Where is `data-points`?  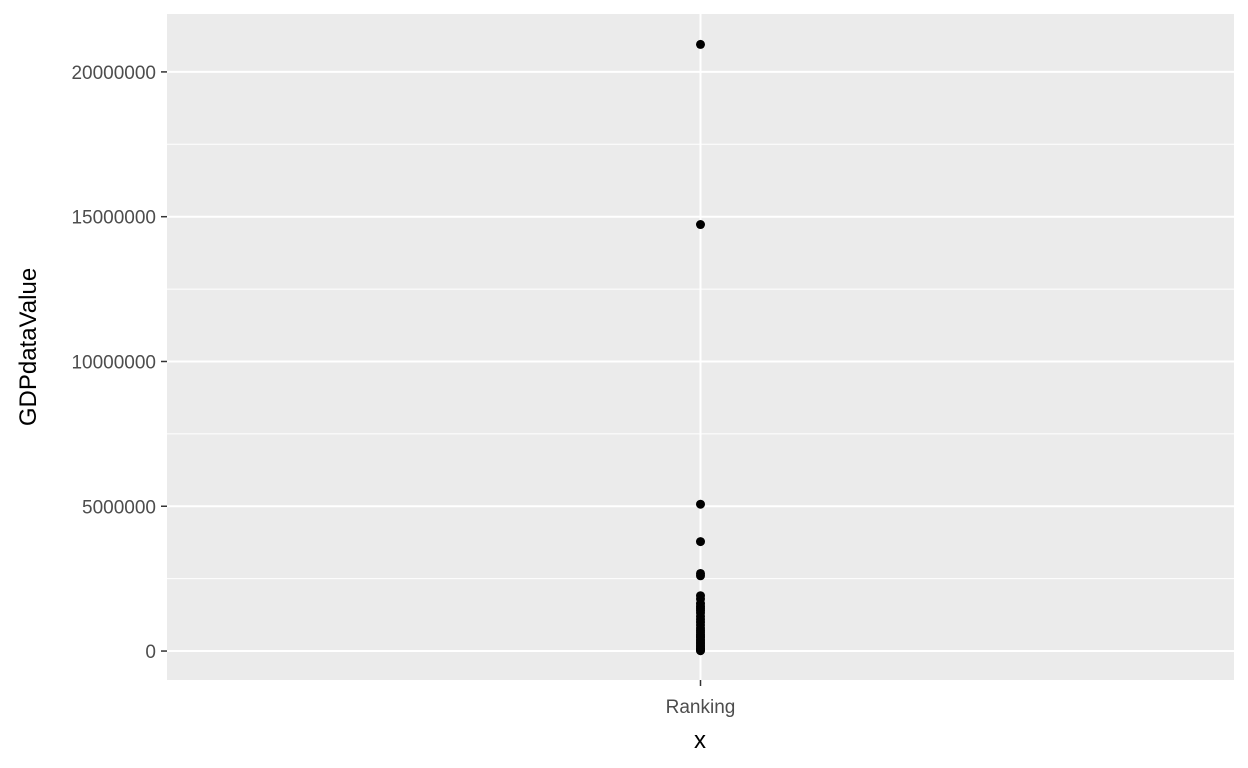 data-points is located at coordinates (700, 347).